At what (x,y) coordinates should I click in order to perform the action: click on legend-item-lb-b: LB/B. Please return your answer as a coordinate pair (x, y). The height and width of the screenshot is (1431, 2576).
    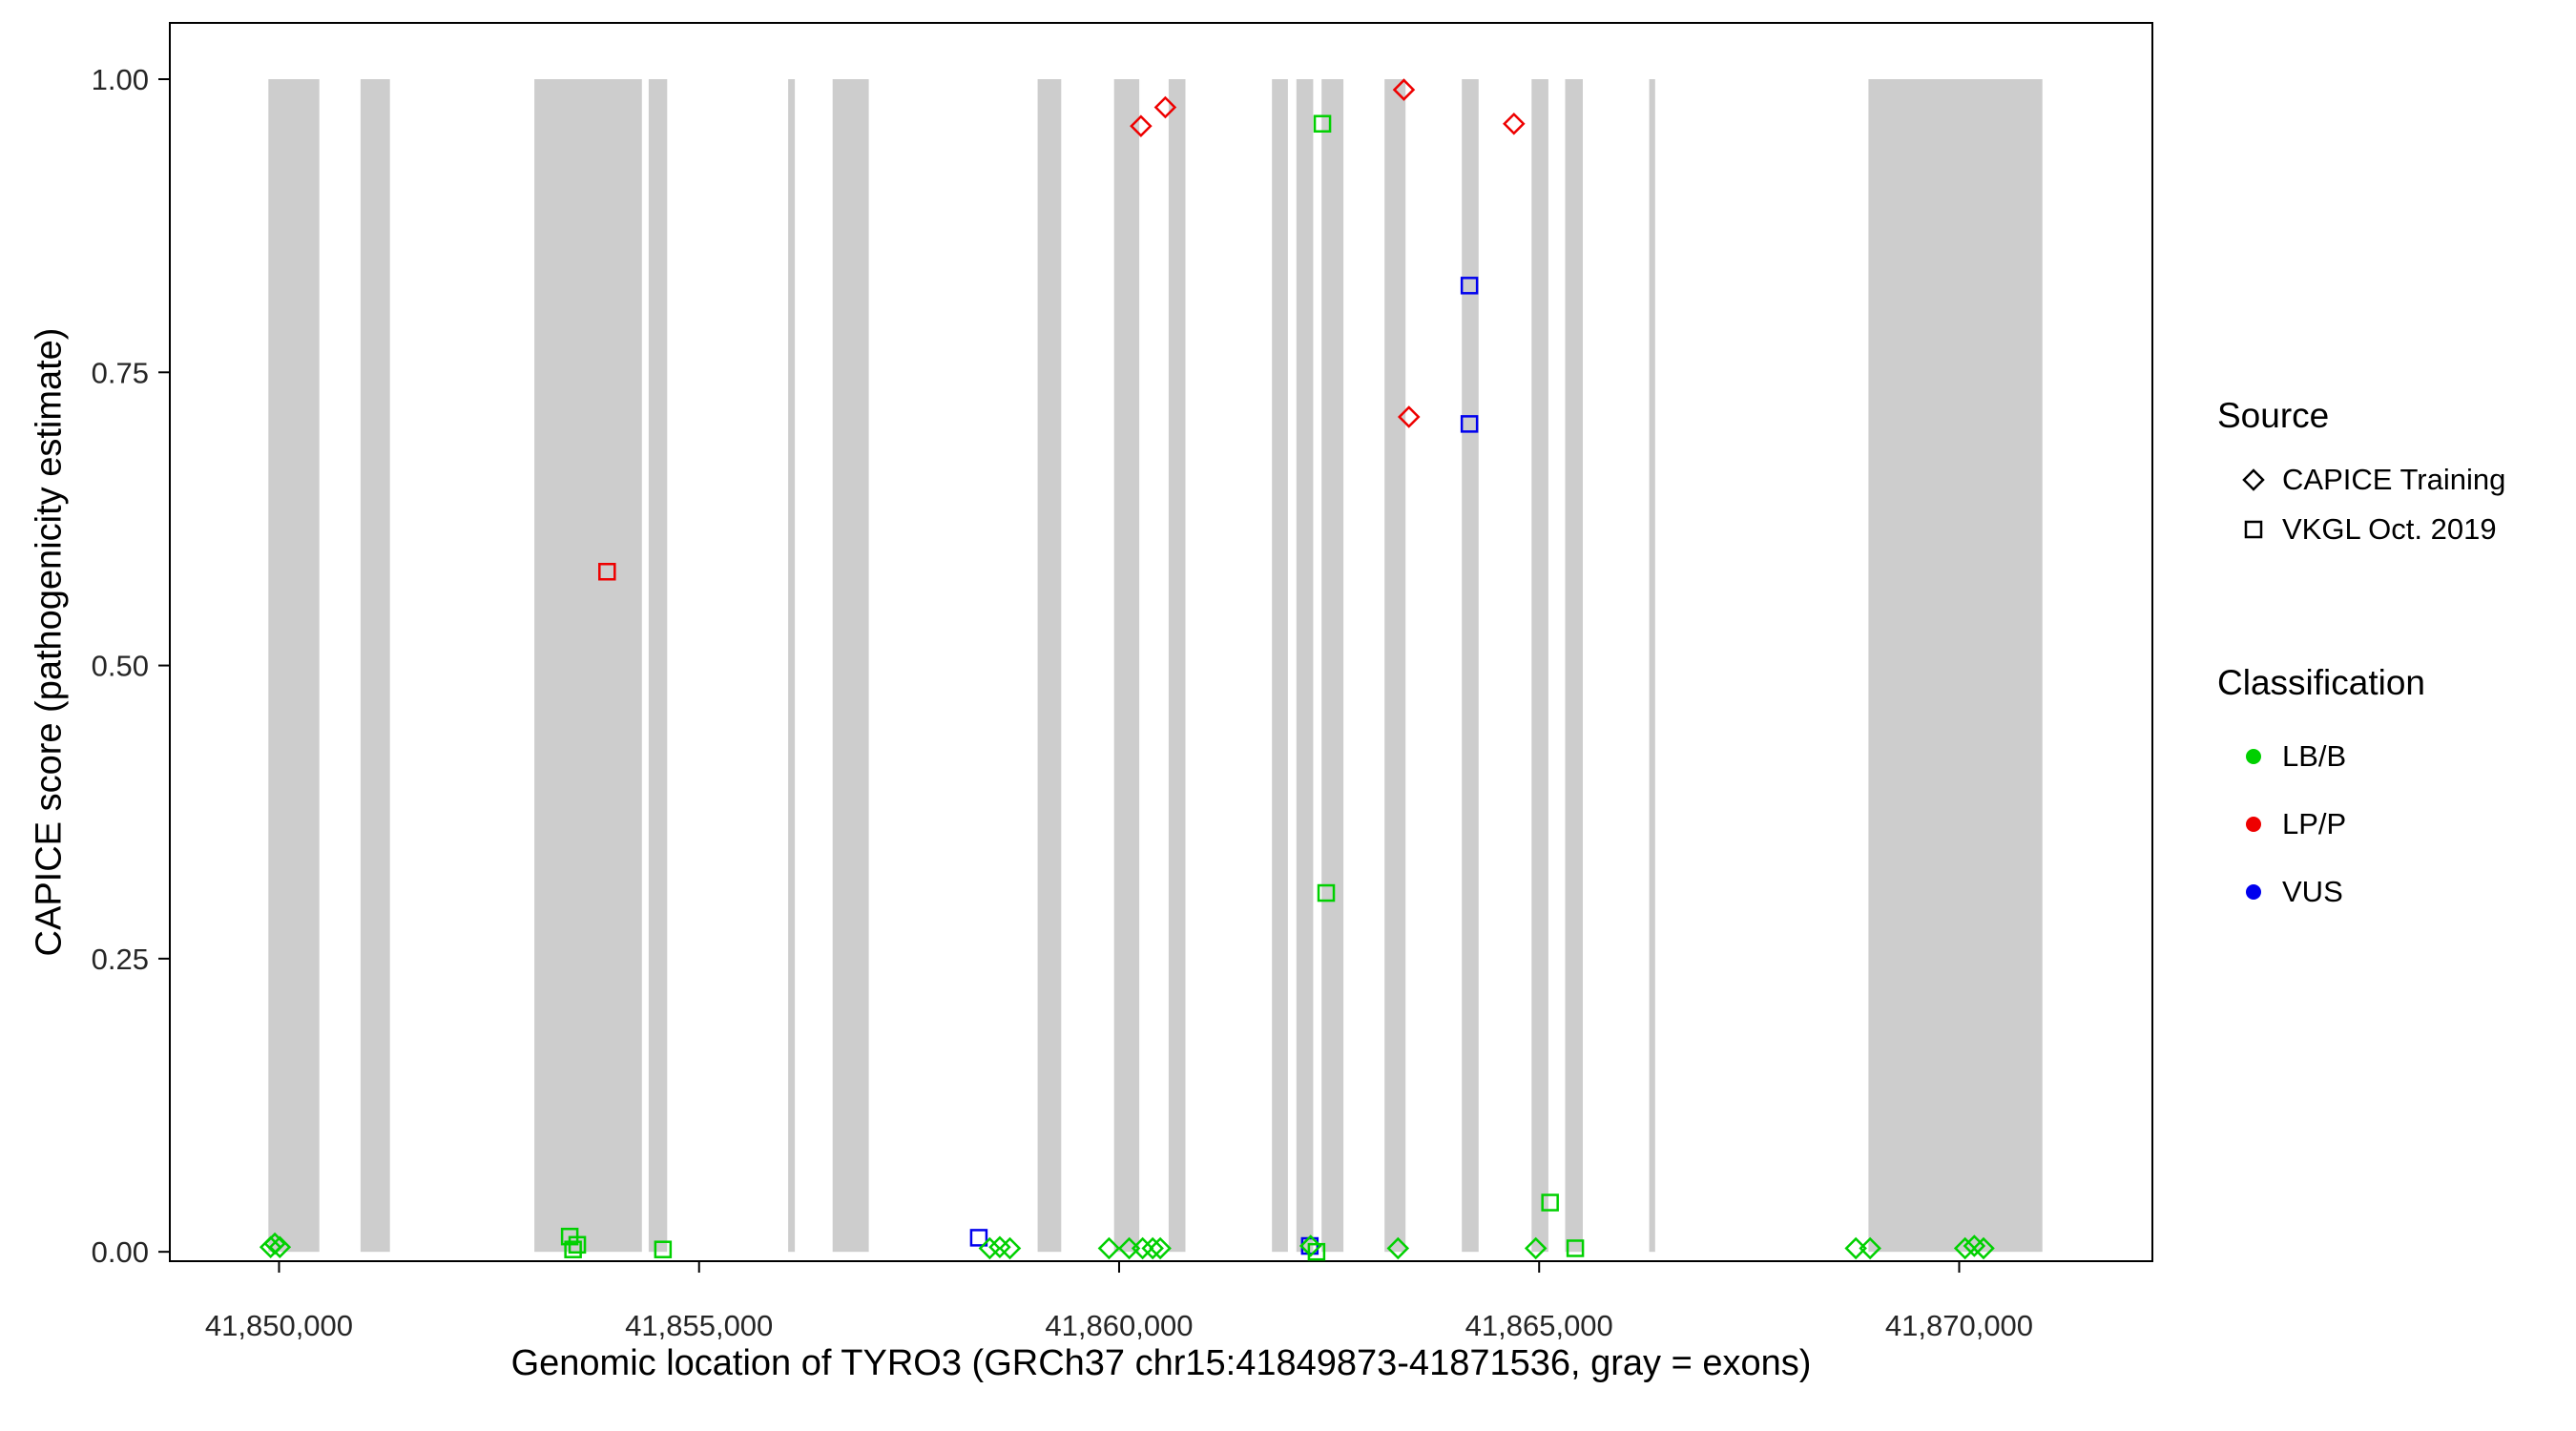
    Looking at the image, I should click on (2318, 756).